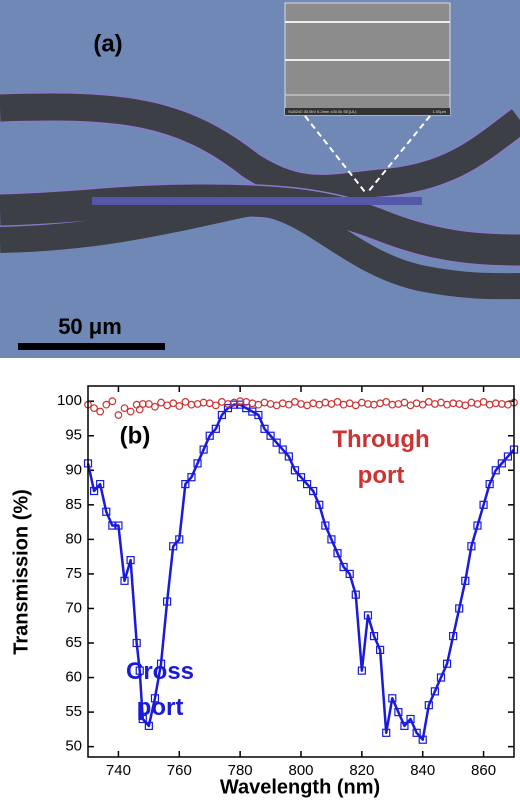  I want to click on y-tick-label: 80, so click(73, 538).